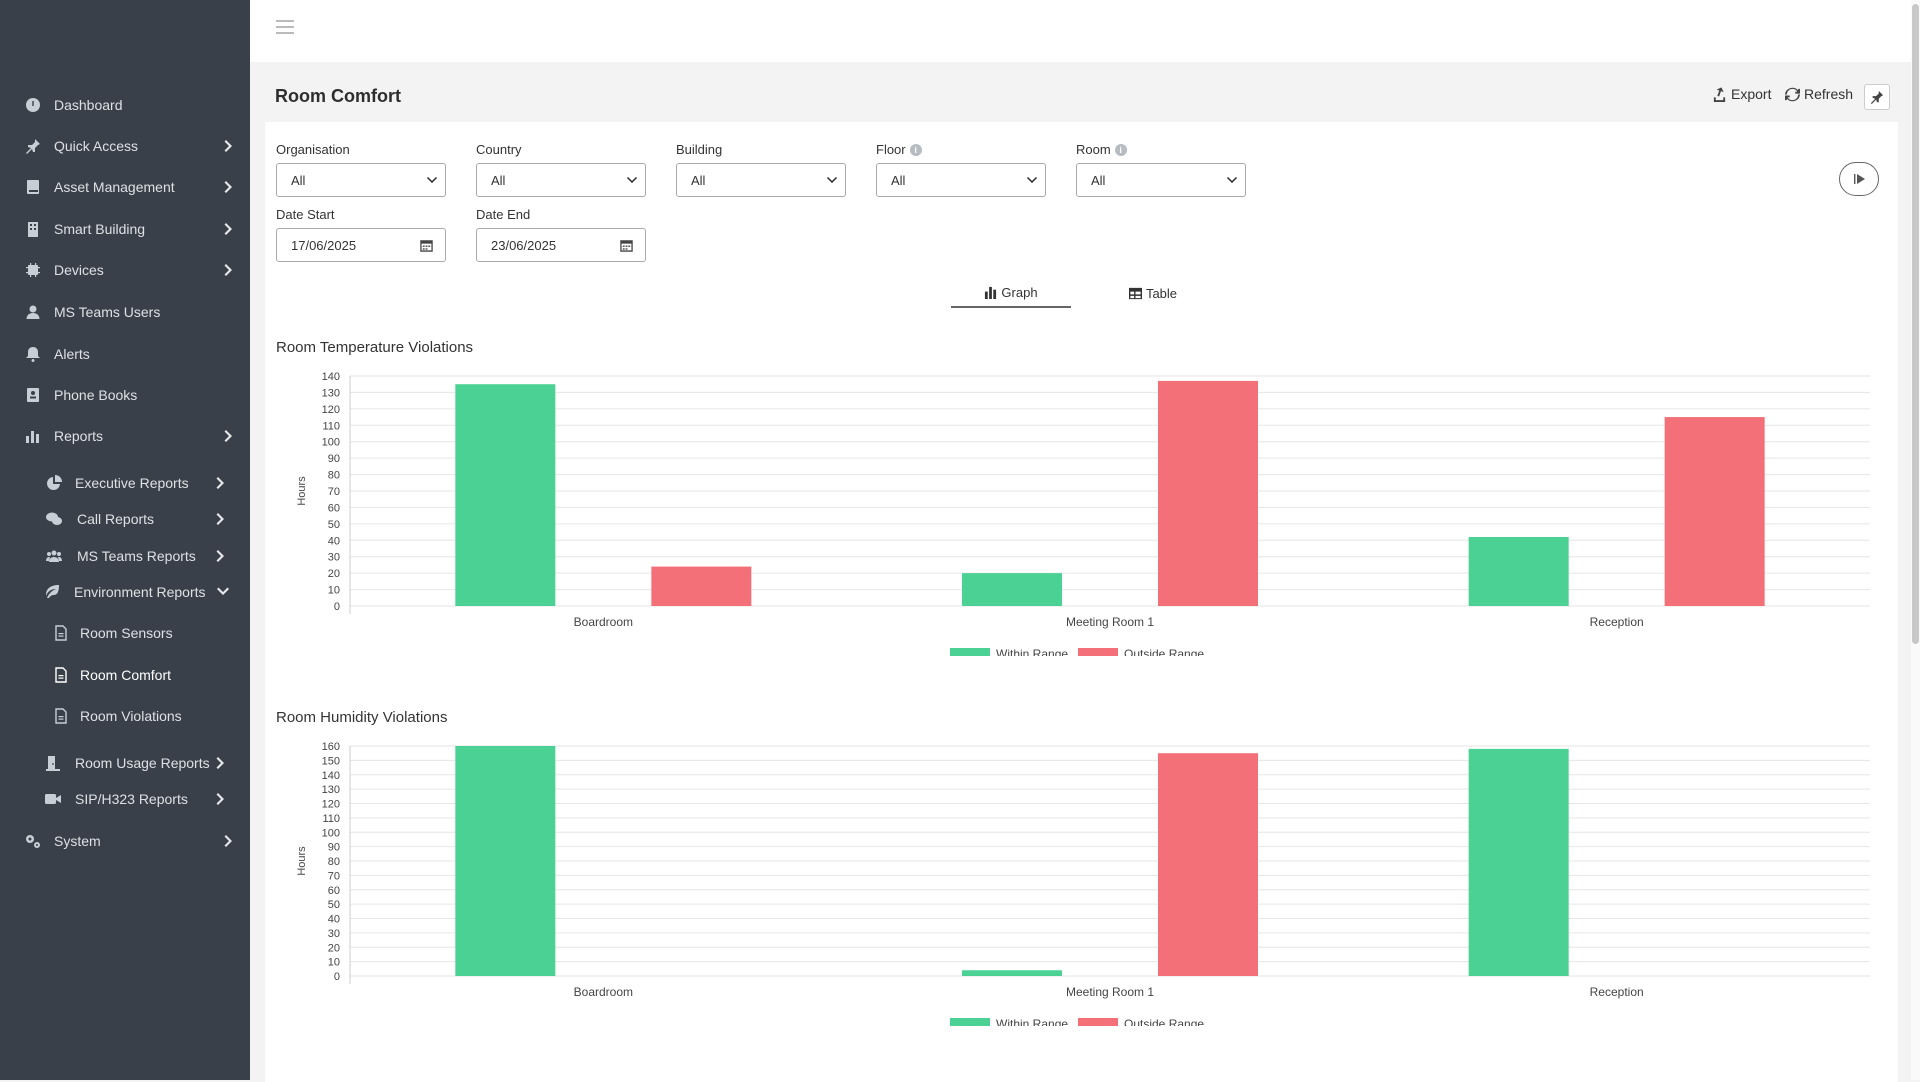 Image resolution: width=1920 pixels, height=1082 pixels. Describe the element at coordinates (116, 519) in the screenshot. I see `sidebar-item-label: Call Reports` at that location.